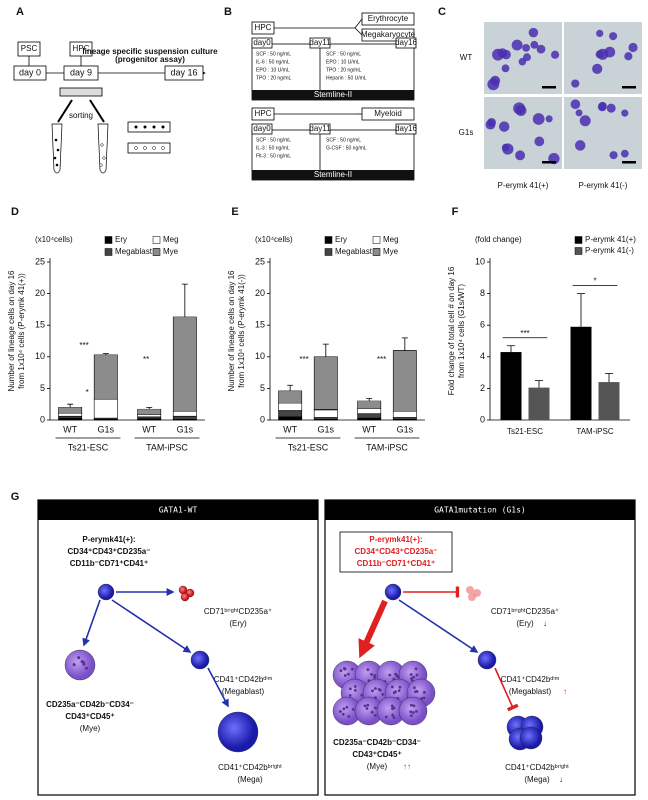  I want to click on y-tick-label: 15, so click(40, 325).